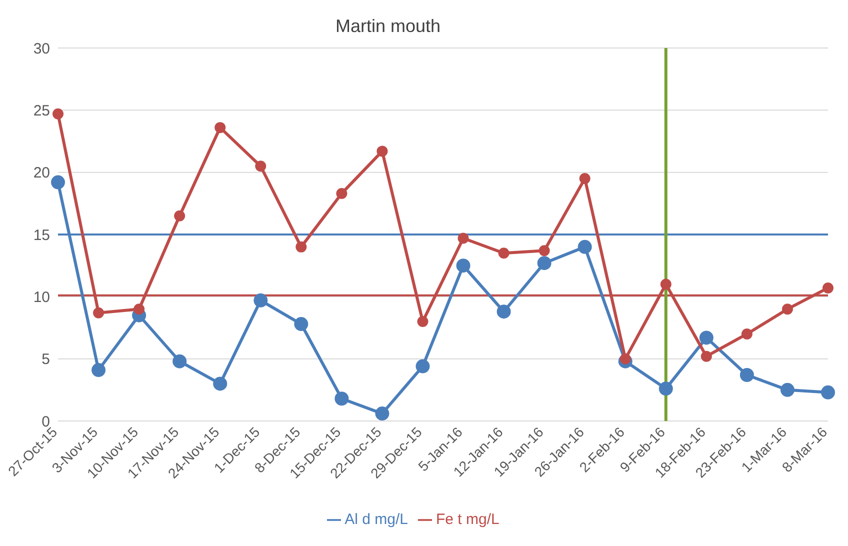  I want to click on y-tick-label: 25, so click(41, 111).